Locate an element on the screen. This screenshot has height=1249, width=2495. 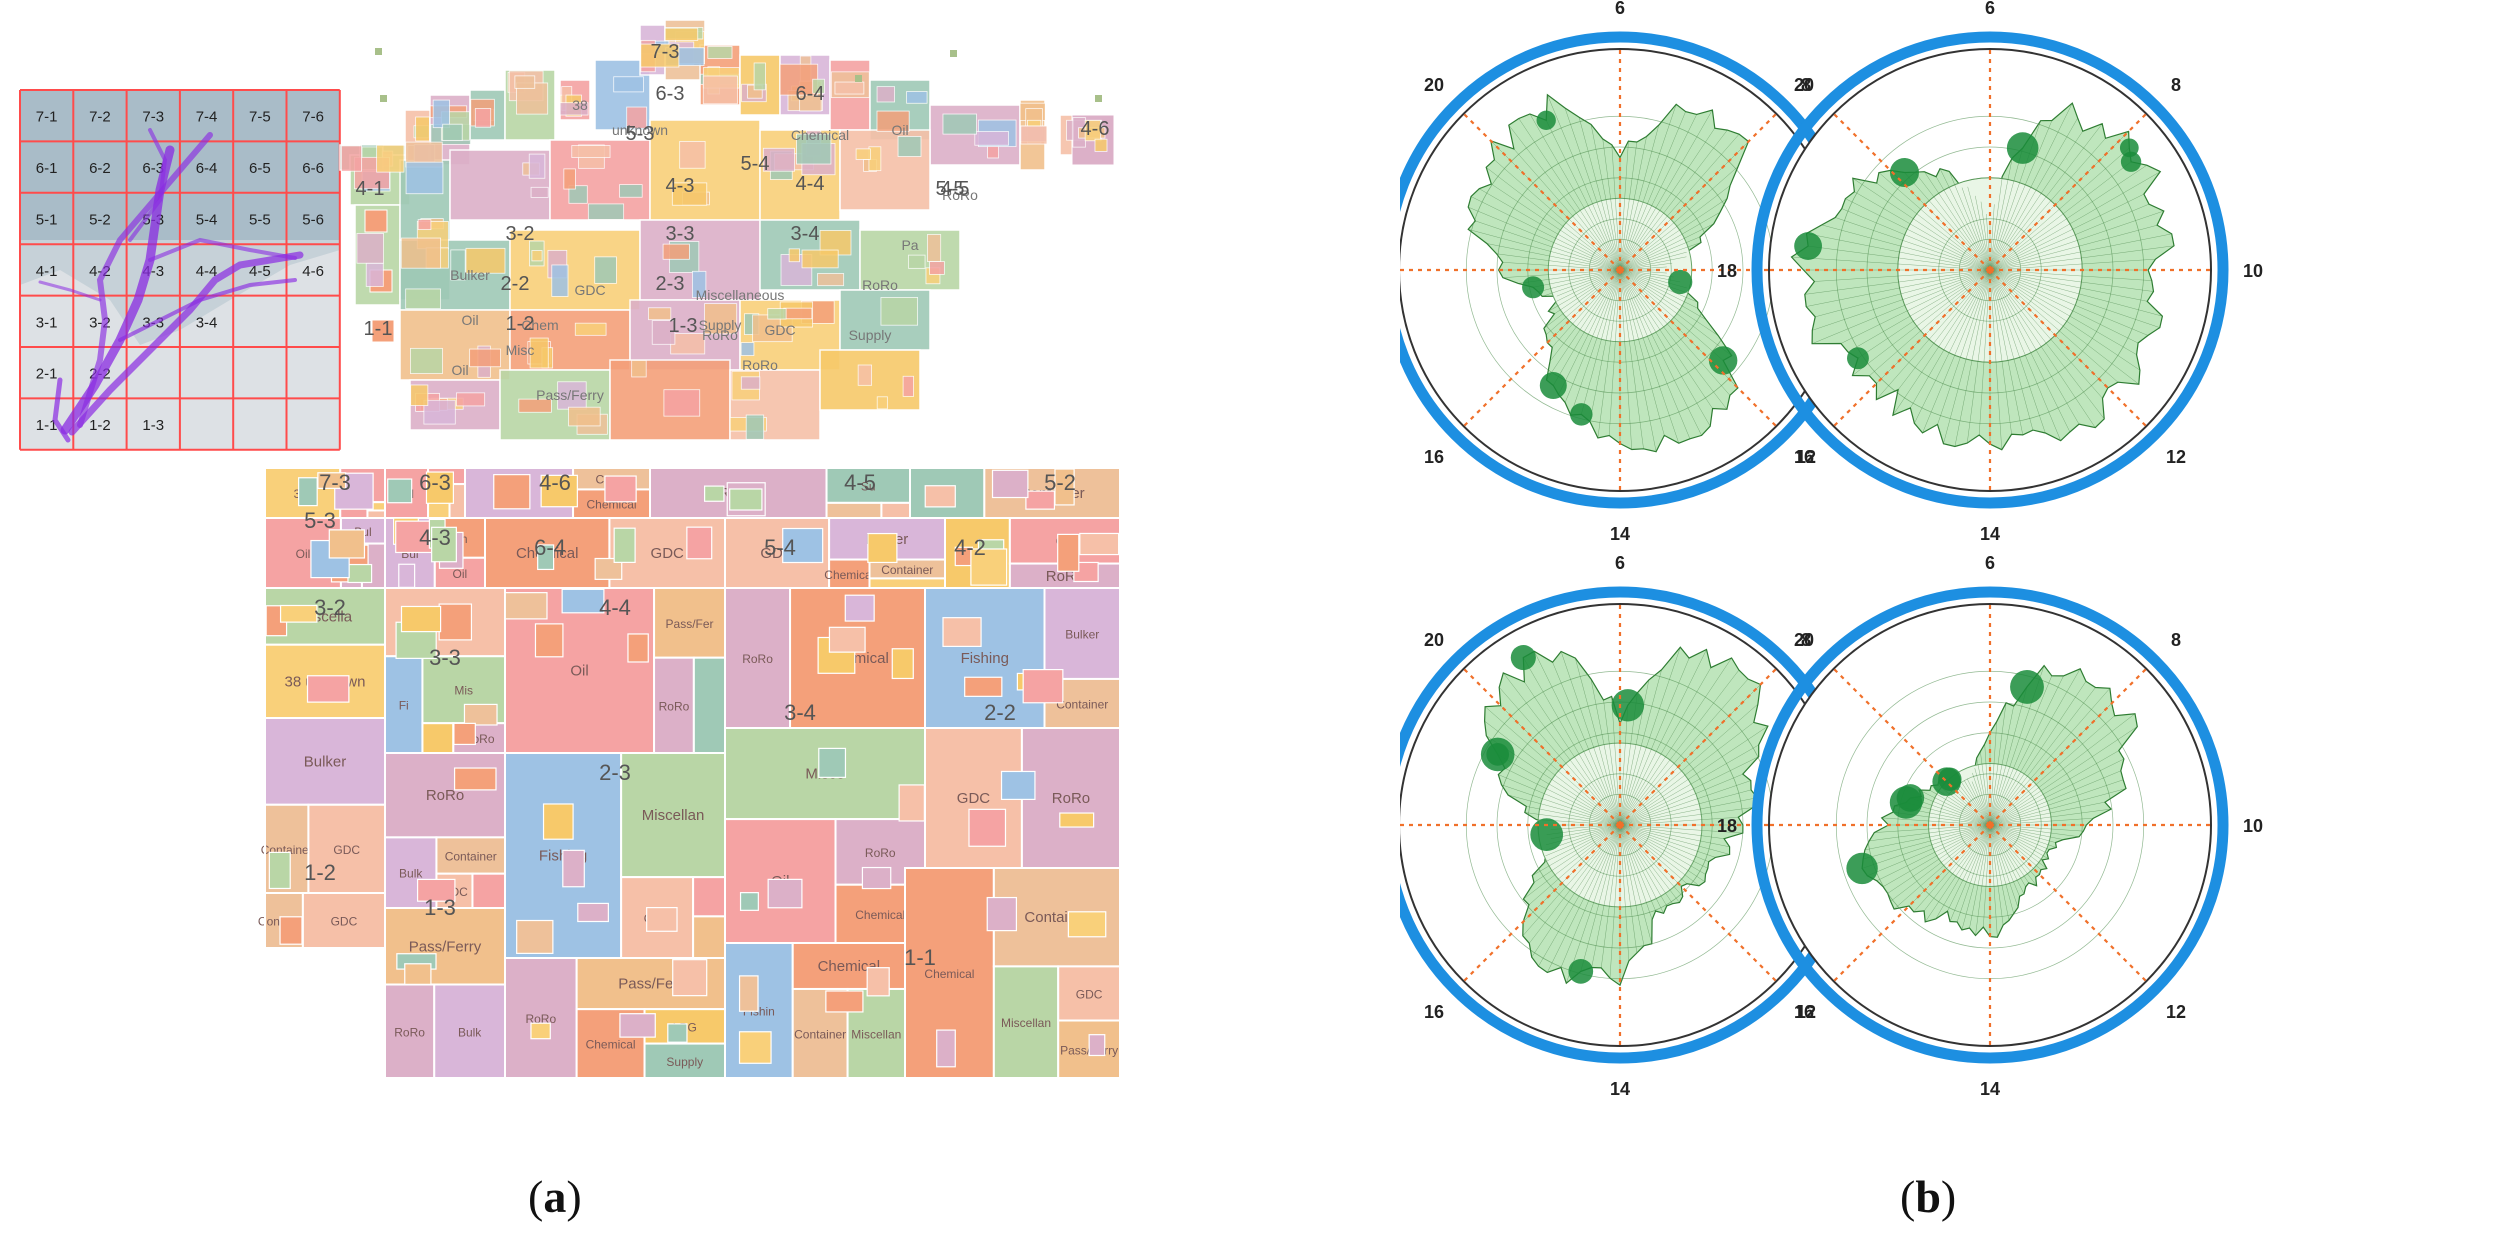
cartogram-region-label: 5-4 is located at coordinates (755, 164).